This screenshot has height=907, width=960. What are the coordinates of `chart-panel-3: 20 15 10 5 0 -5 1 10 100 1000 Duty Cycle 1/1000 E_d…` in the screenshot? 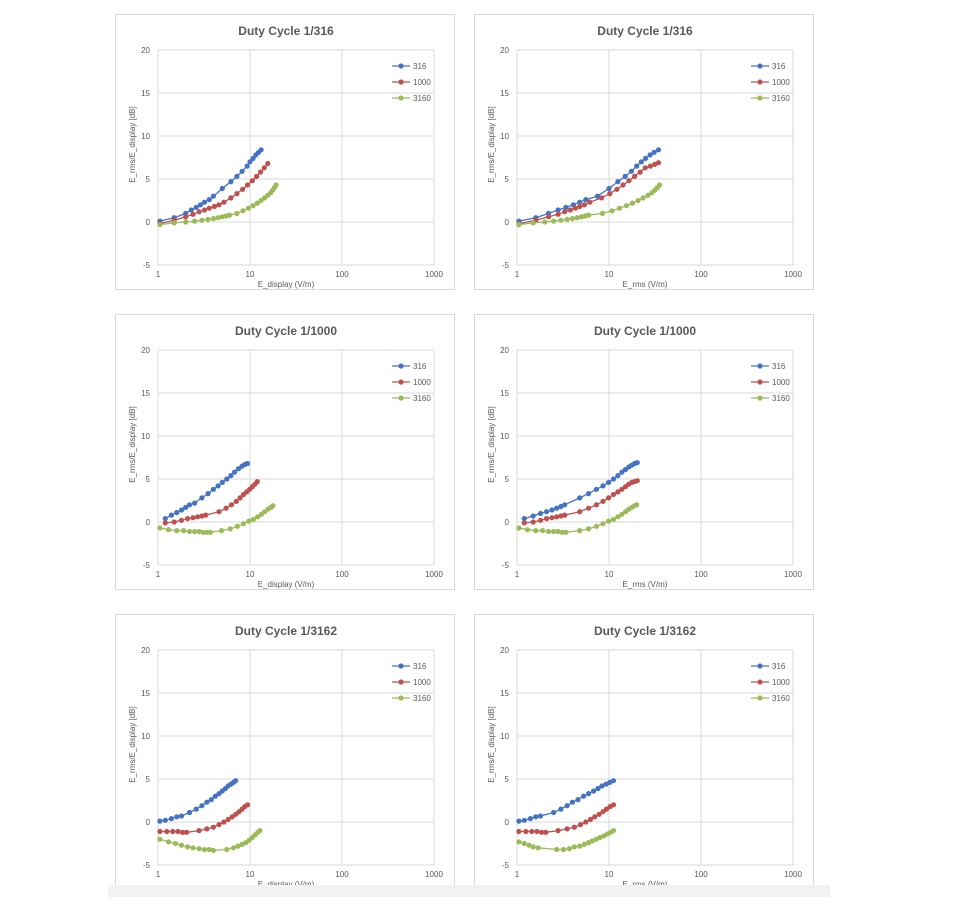 It's located at (285, 452).